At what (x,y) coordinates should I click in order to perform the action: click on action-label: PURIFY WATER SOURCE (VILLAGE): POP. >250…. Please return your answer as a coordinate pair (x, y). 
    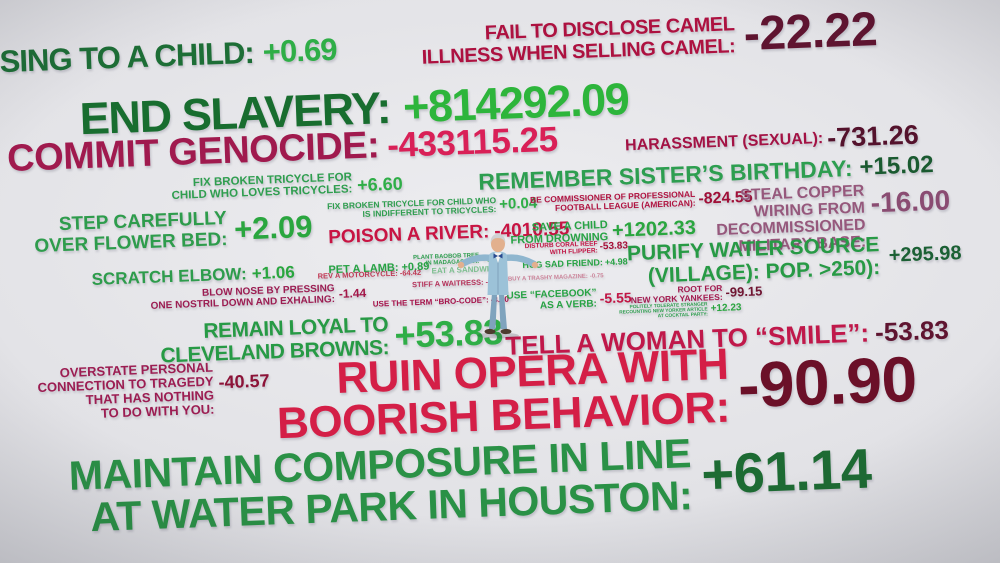
    Looking at the image, I should click on (753, 260).